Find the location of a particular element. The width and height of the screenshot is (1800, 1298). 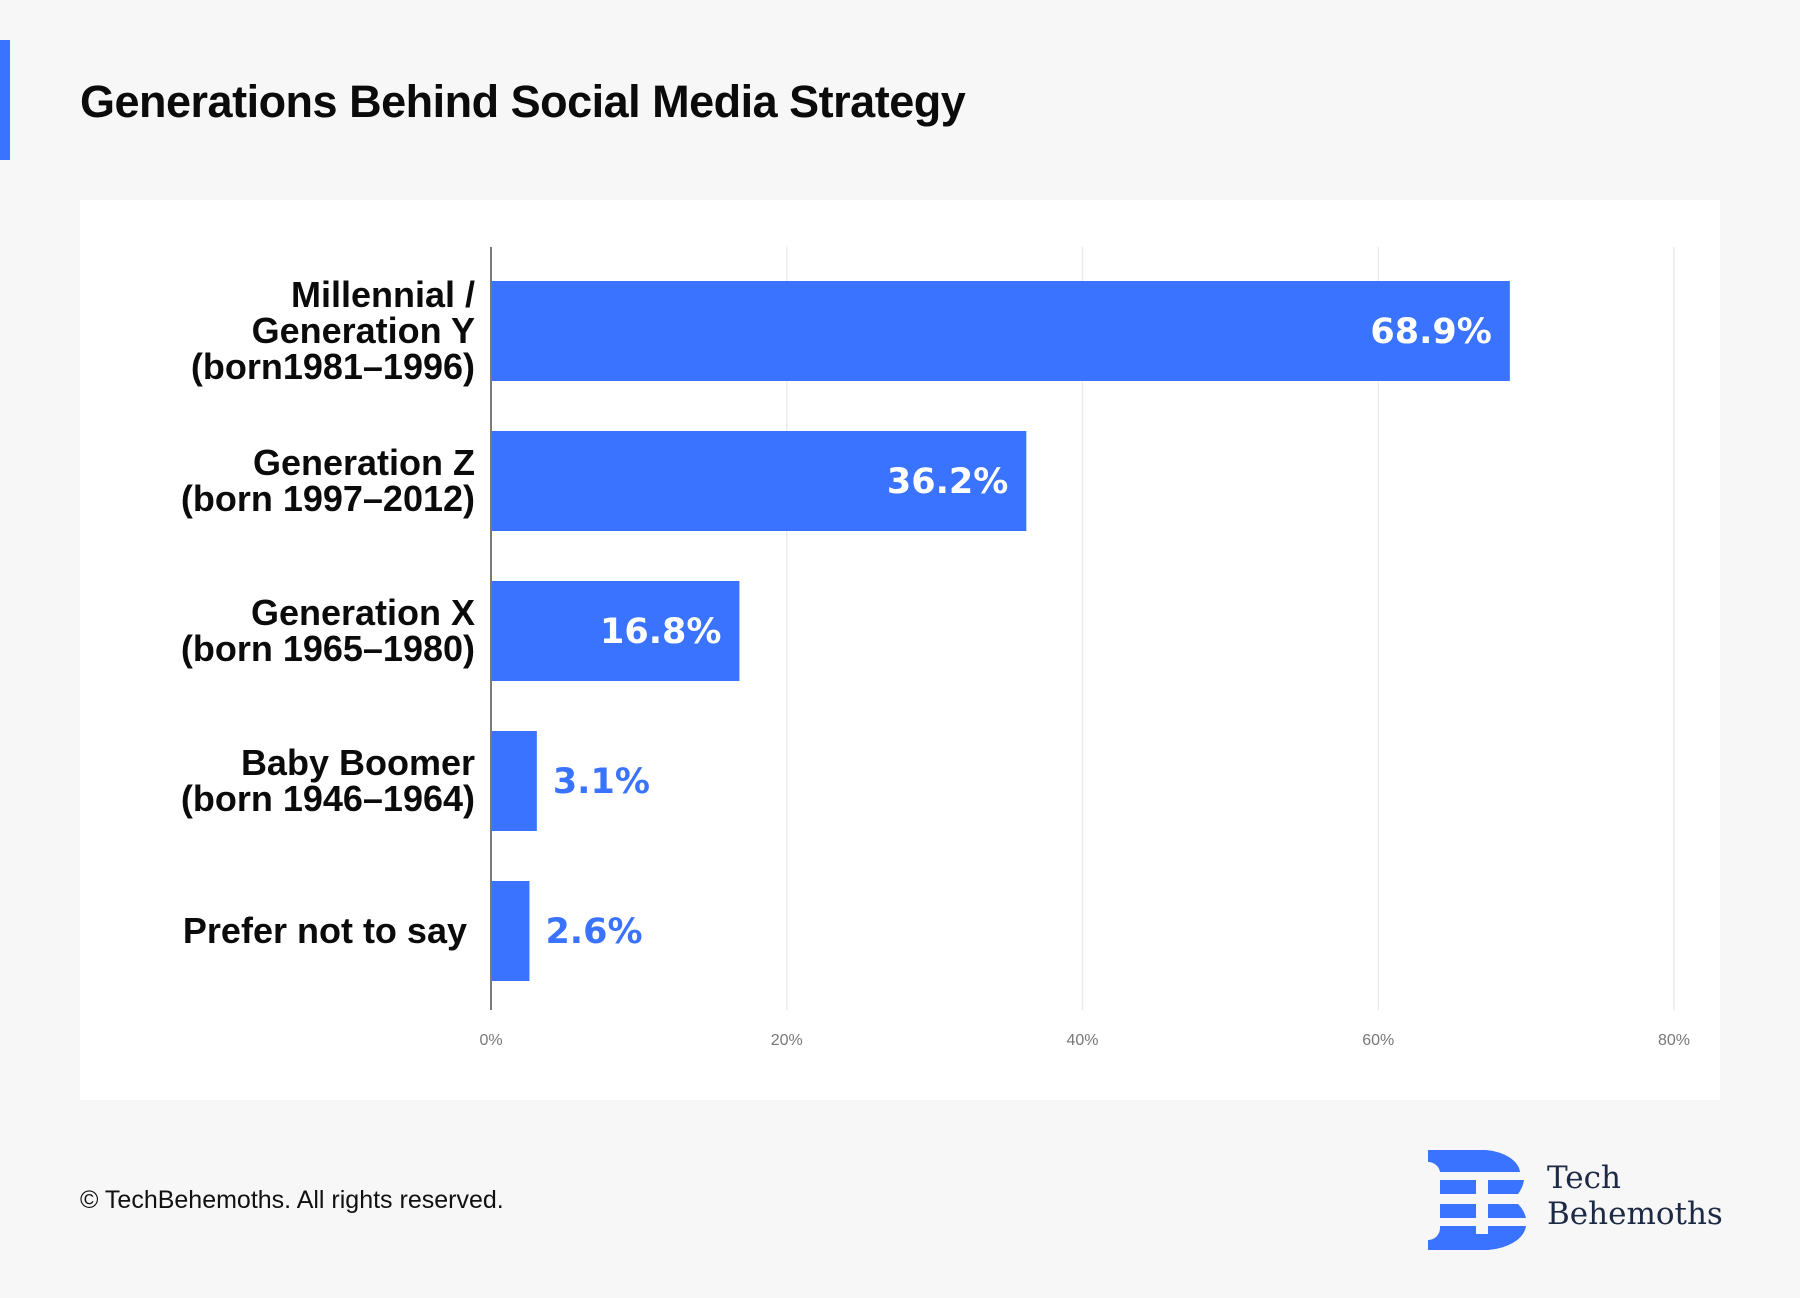

techbehemoths-logo: Tech Behemoths is located at coordinates (1578, 1200).